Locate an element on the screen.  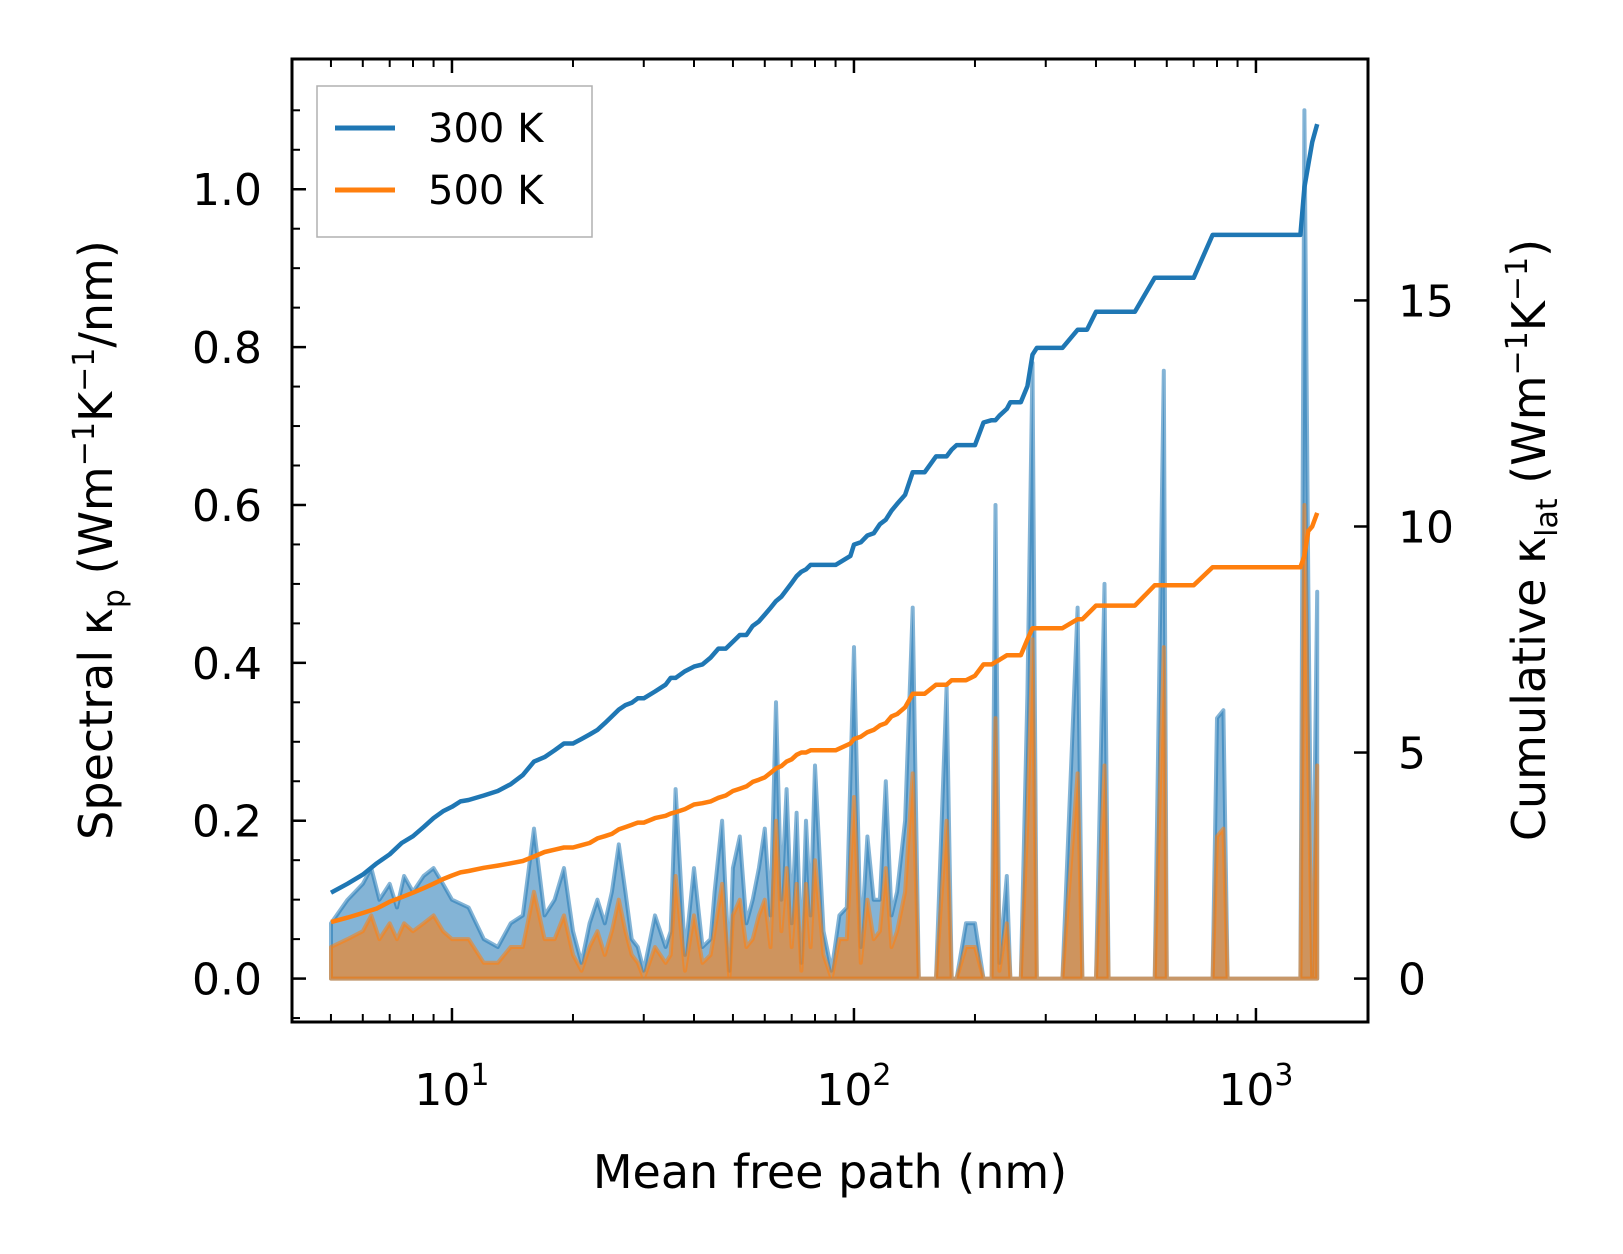
x-tick-exponent: 3 is located at coordinates (1283, 1075).